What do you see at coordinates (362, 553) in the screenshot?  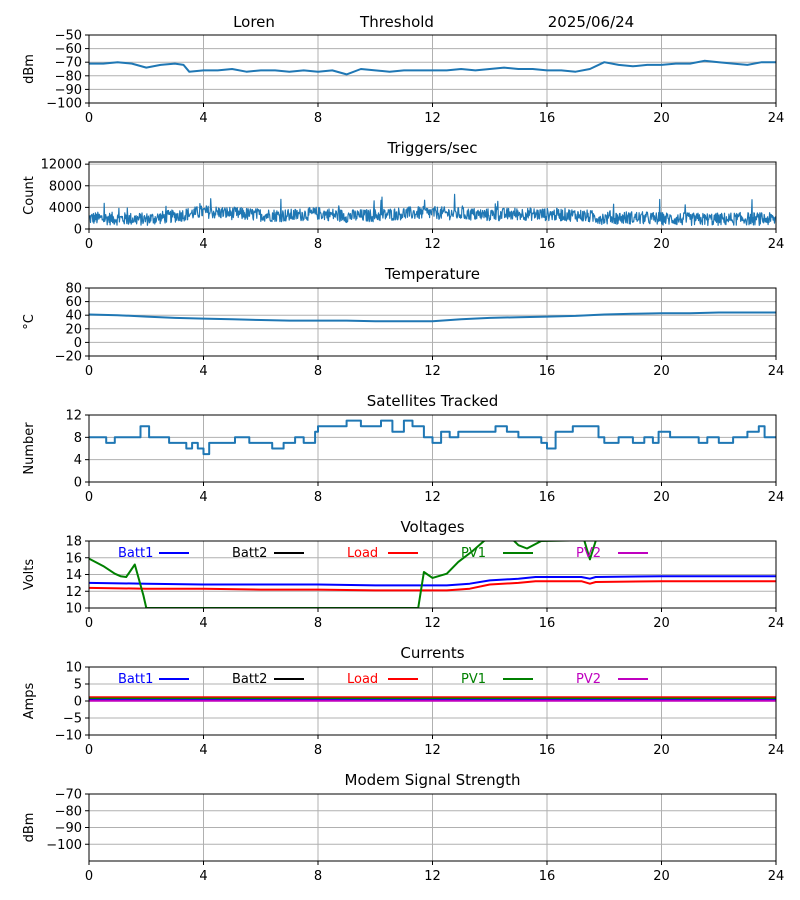 I see `legend-label: Load` at bounding box center [362, 553].